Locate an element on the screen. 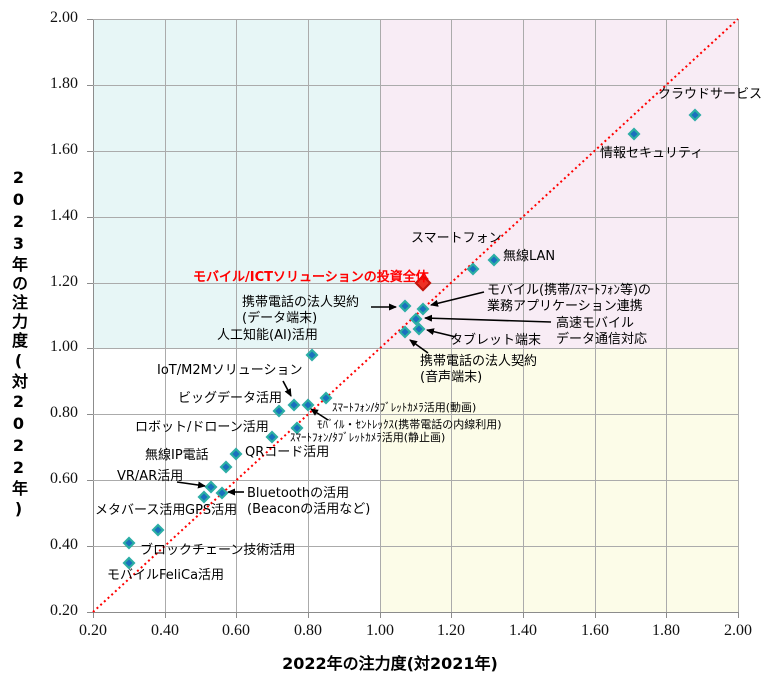 The image size is (764, 690). data-point-label: IoT/M2Mソリューション is located at coordinates (230, 370).